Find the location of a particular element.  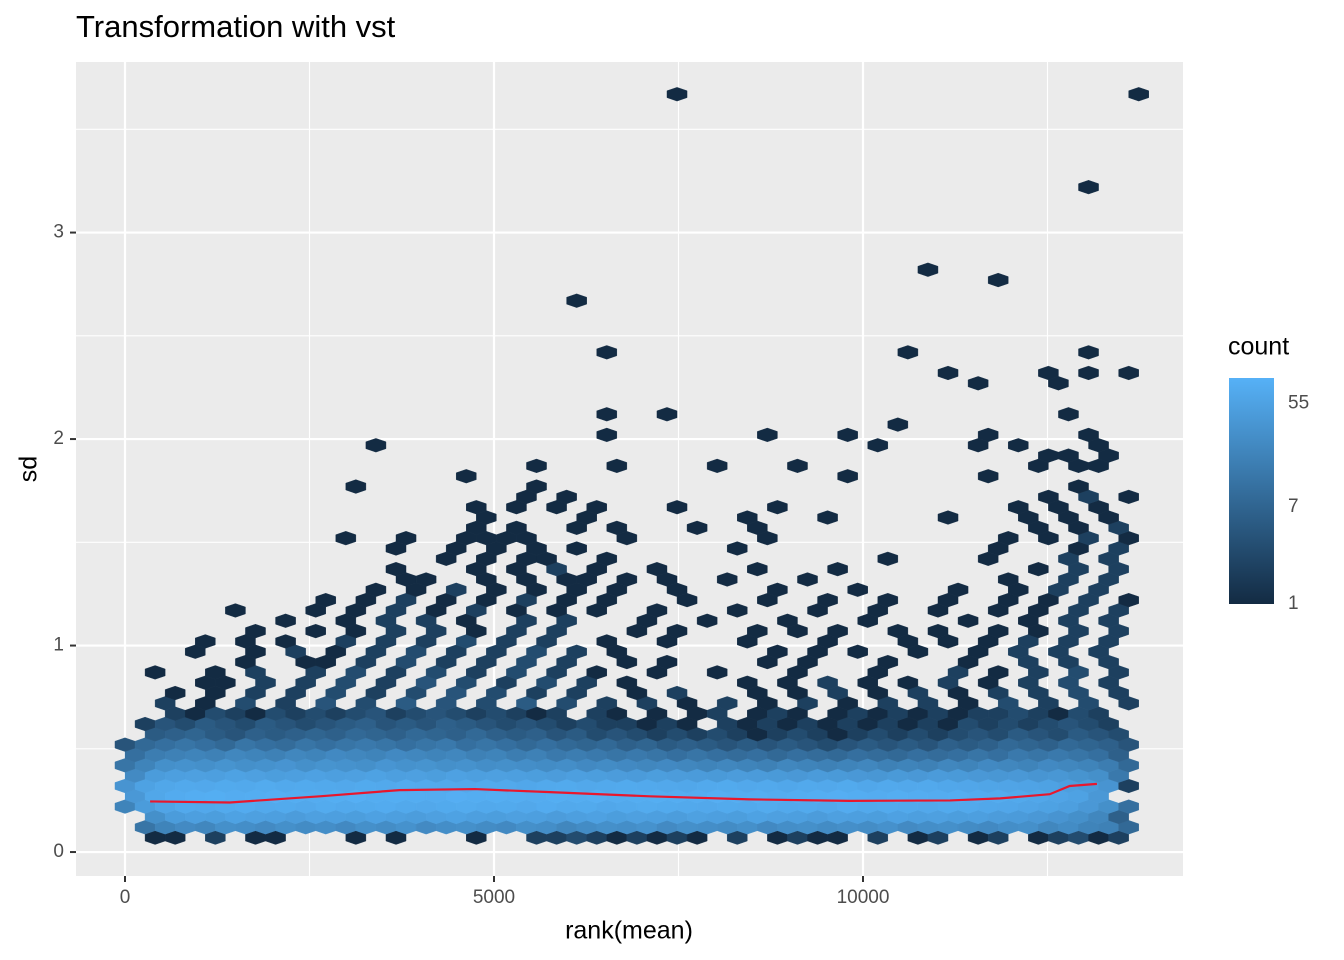

x-axis-label: rank(mean) is located at coordinates (629, 931).